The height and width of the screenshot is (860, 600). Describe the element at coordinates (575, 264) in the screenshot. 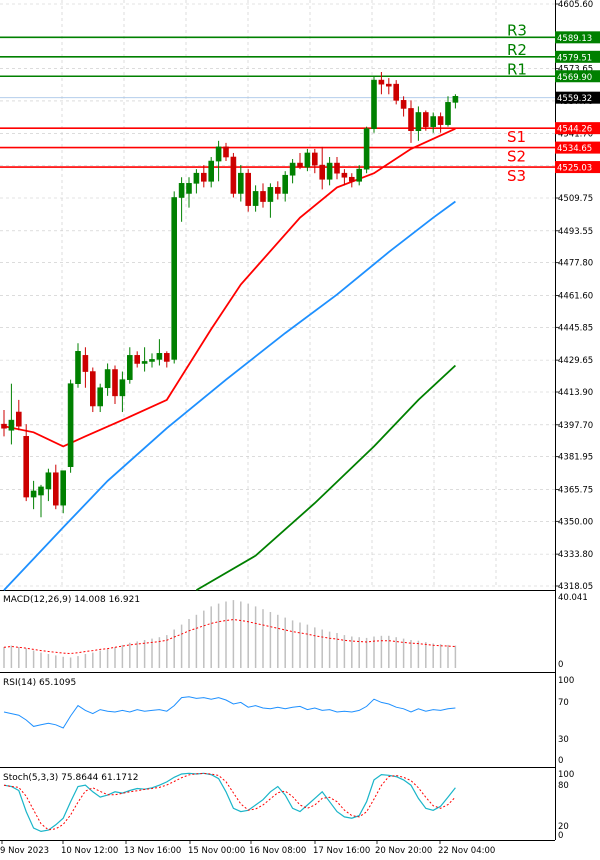

I see `price-tick-label: 4477.80` at that location.